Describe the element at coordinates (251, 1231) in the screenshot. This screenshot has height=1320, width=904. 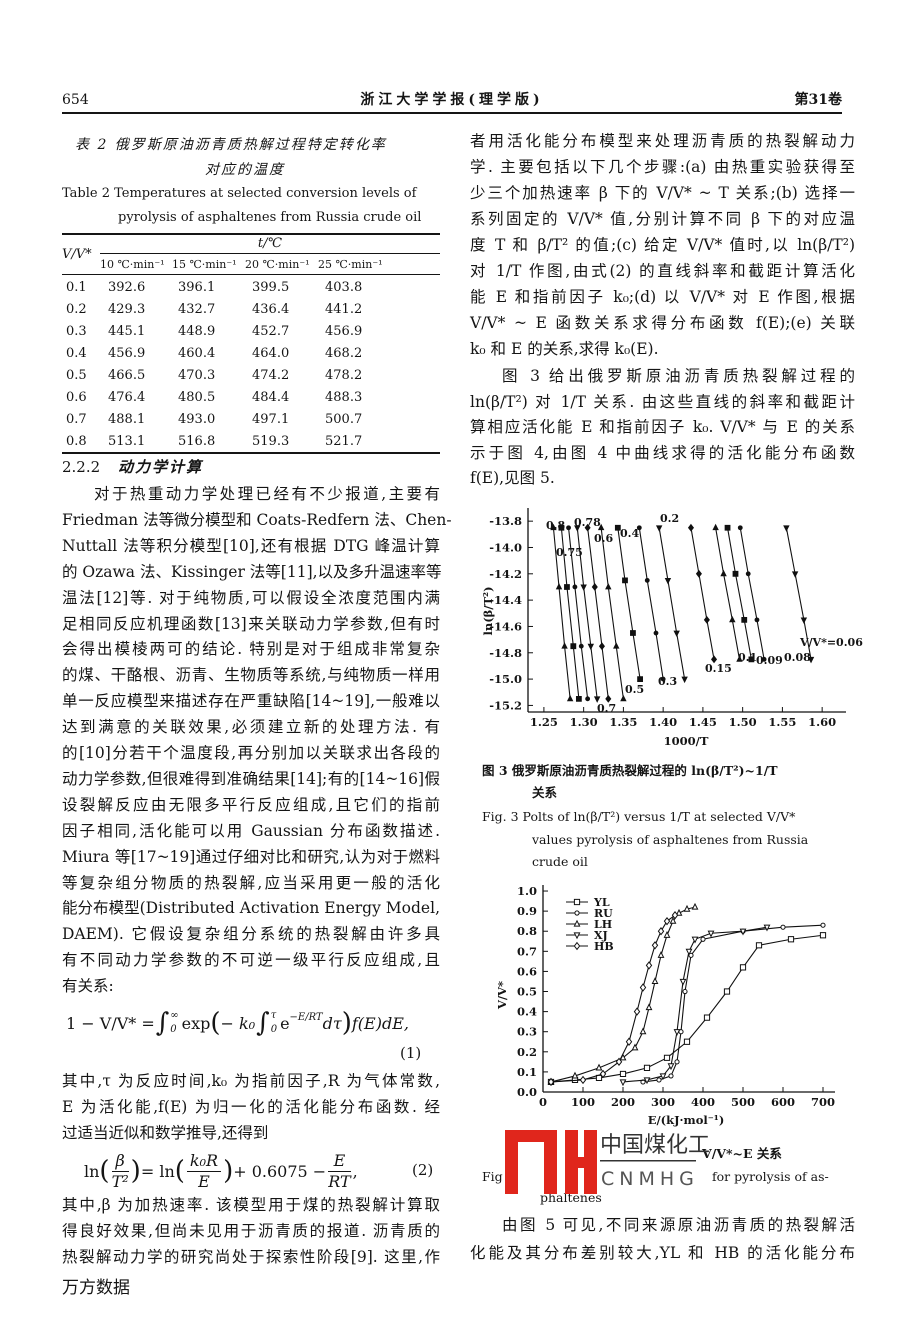
I see `text-line: 得良好效果,但尚未见用于沥青质的报道. 沥青质的` at that location.